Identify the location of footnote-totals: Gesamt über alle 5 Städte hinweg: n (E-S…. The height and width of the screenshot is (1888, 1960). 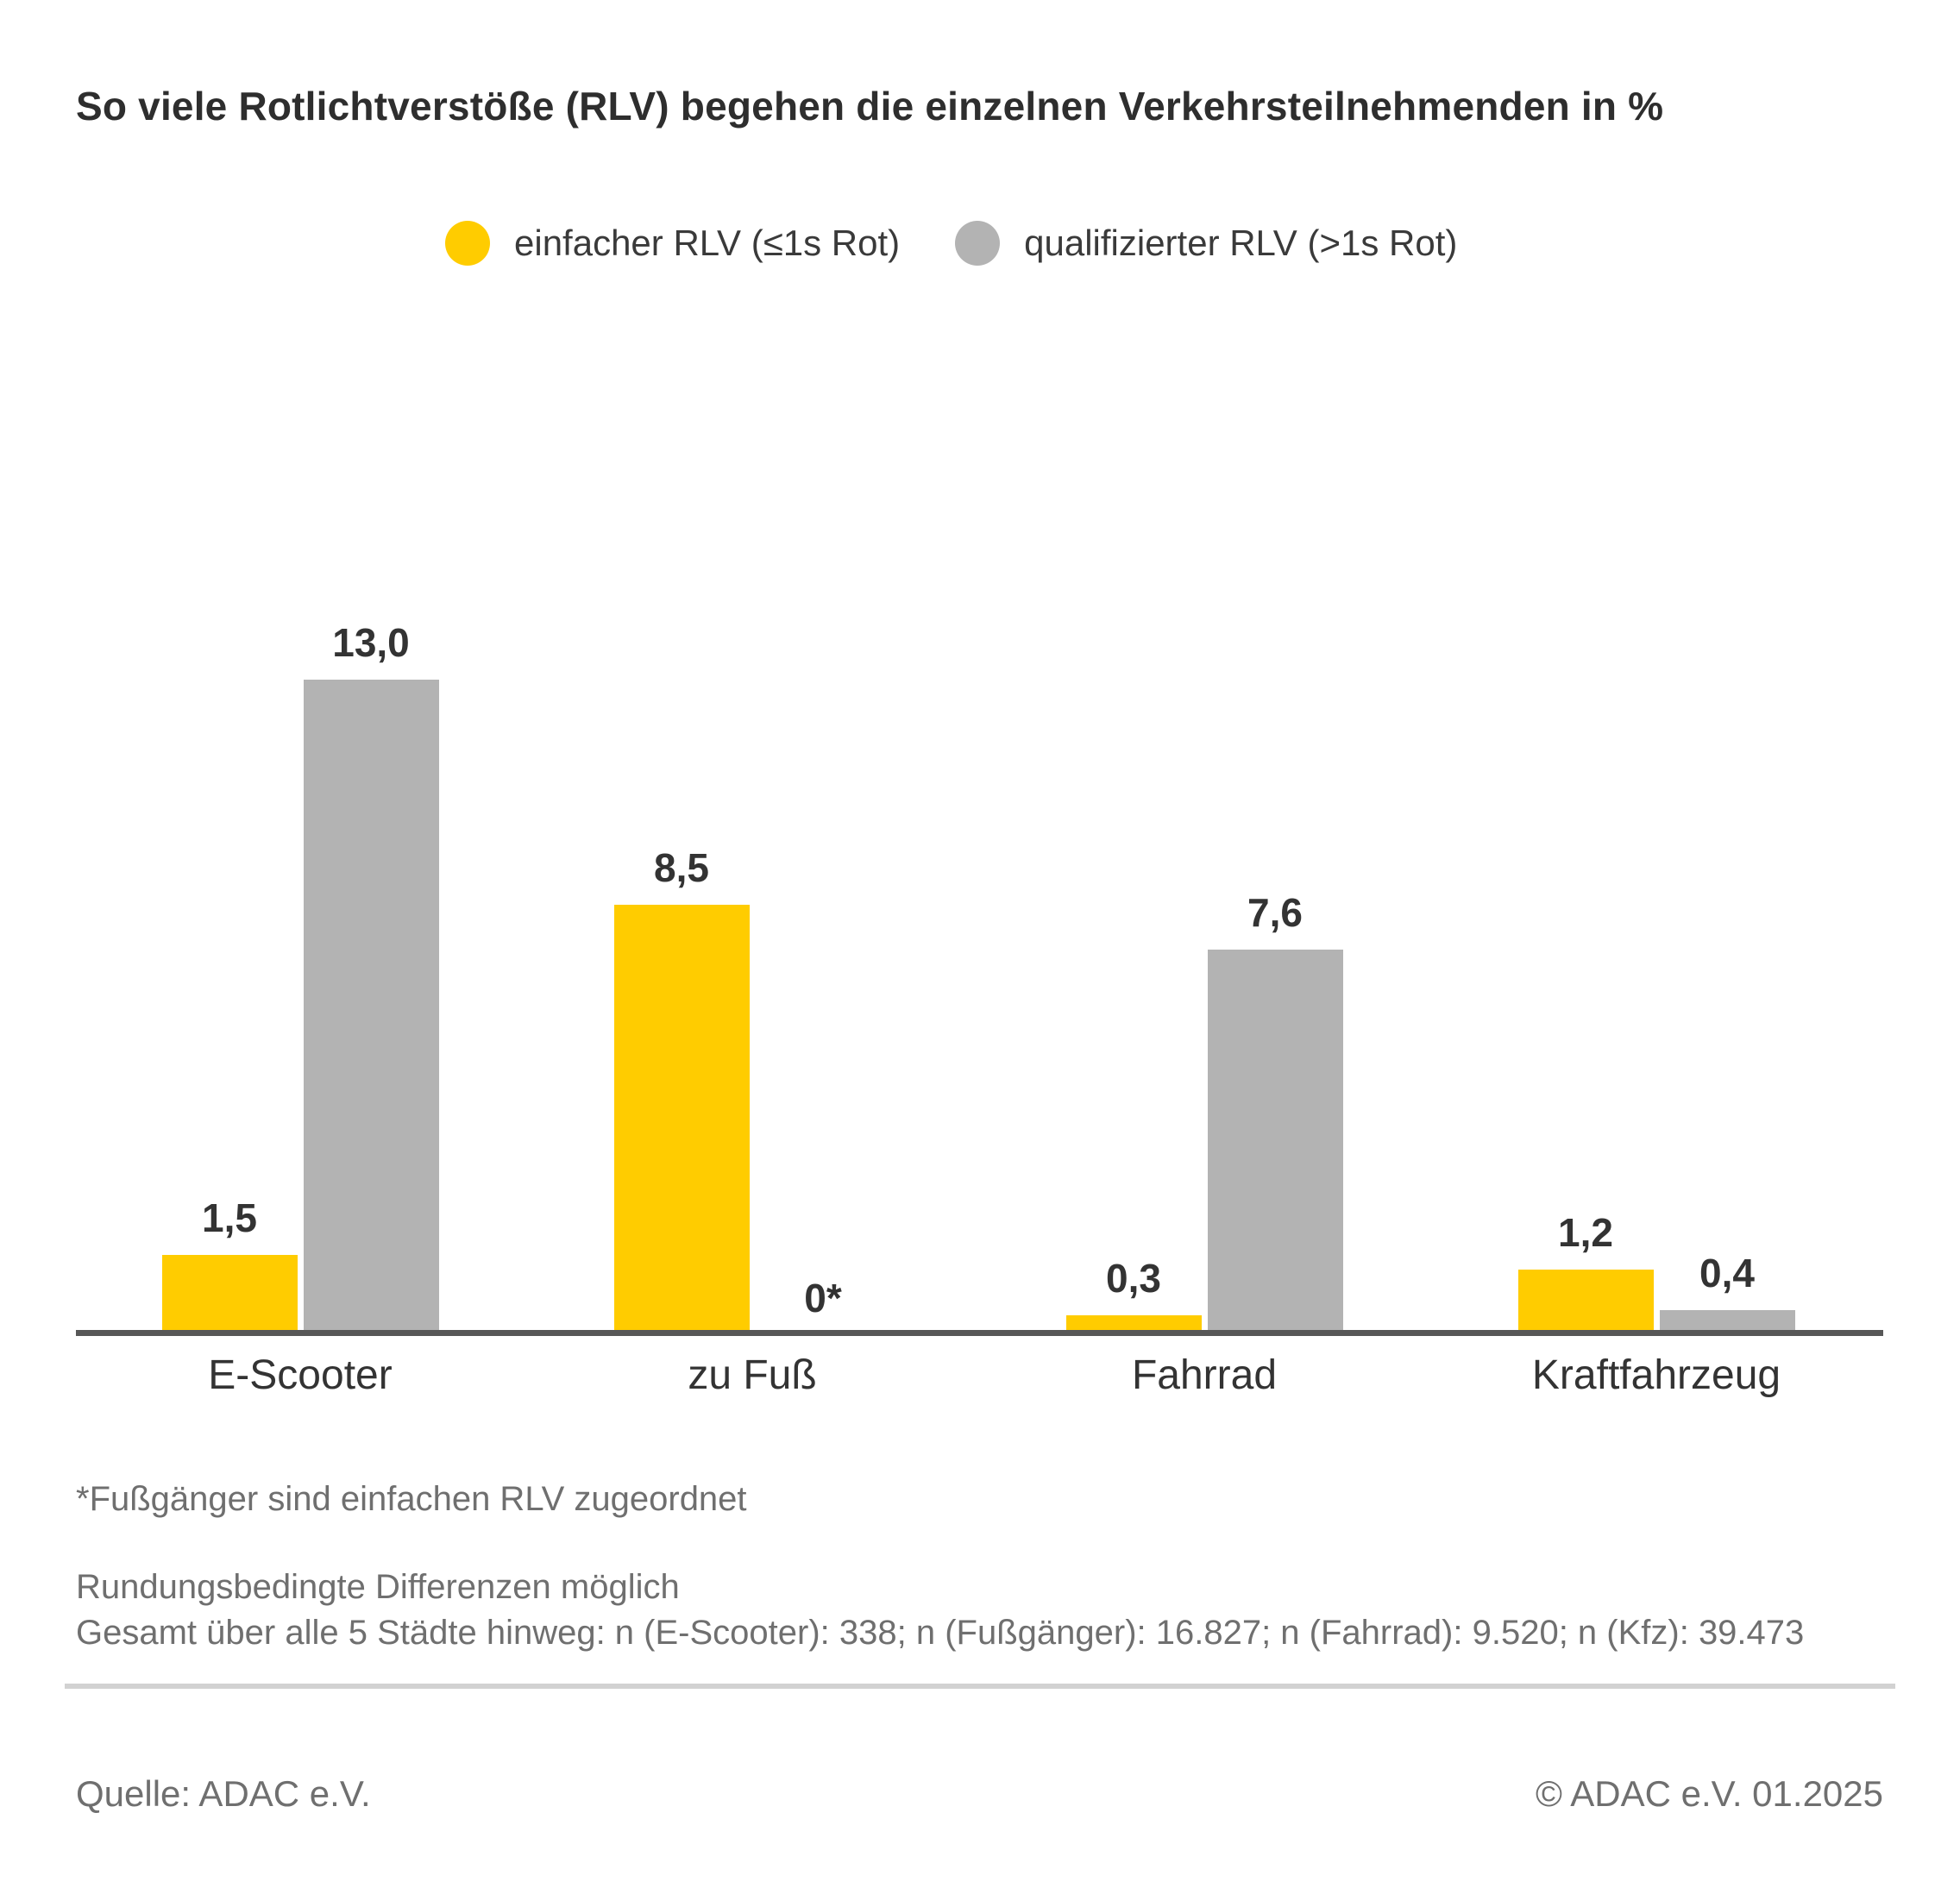
(940, 1633).